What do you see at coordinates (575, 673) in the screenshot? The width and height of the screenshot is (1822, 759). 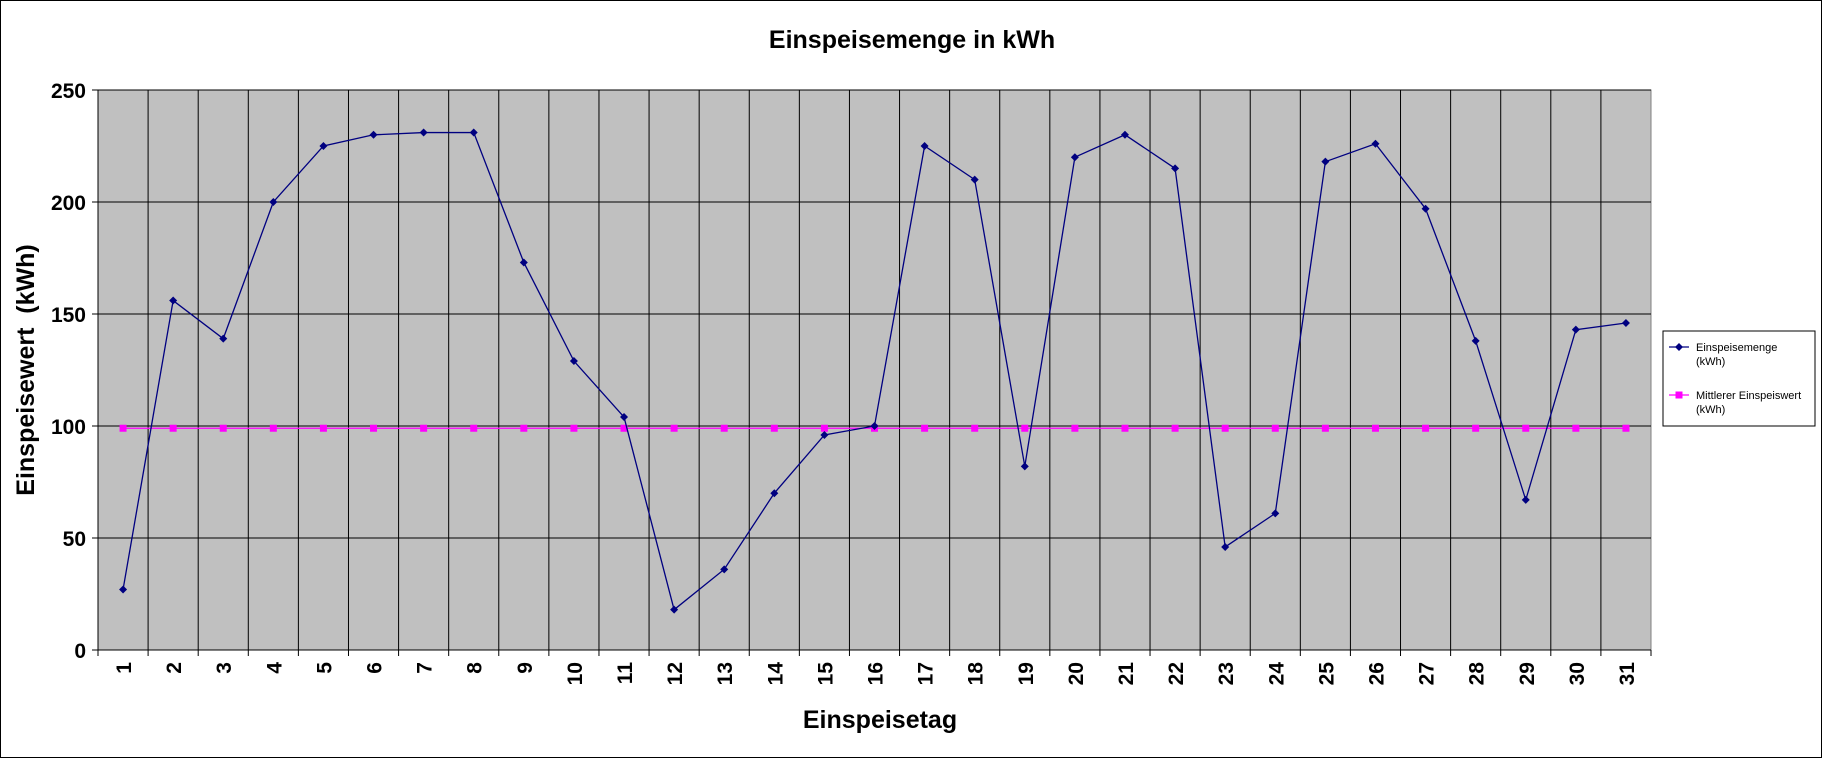 I see `x-tick-label: 10` at bounding box center [575, 673].